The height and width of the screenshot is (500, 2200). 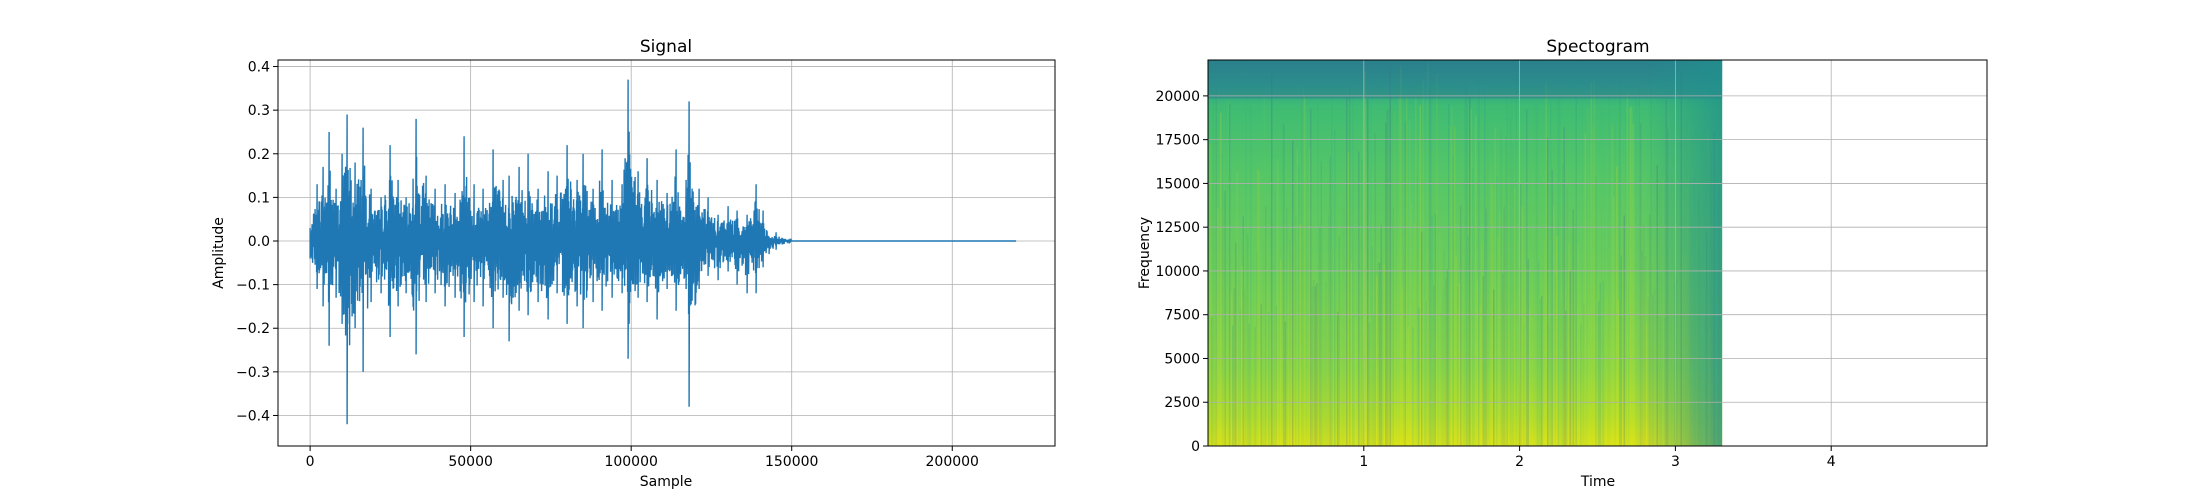 What do you see at coordinates (1182, 316) in the screenshot?
I see `spectrogram-y-tick-label: 7500` at bounding box center [1182, 316].